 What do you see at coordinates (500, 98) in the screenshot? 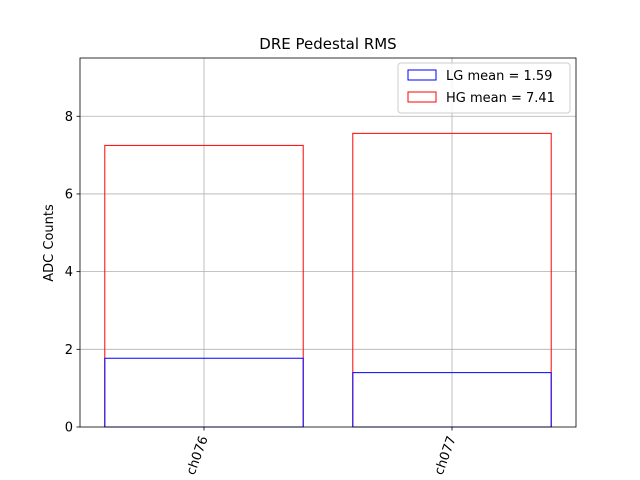
I see `legend-label: HG mean = 7.41` at bounding box center [500, 98].